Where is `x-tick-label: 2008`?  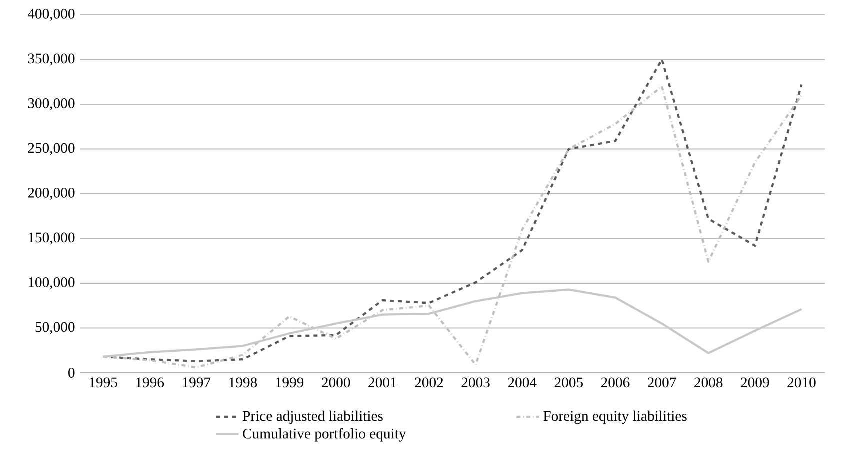 x-tick-label: 2008 is located at coordinates (708, 383).